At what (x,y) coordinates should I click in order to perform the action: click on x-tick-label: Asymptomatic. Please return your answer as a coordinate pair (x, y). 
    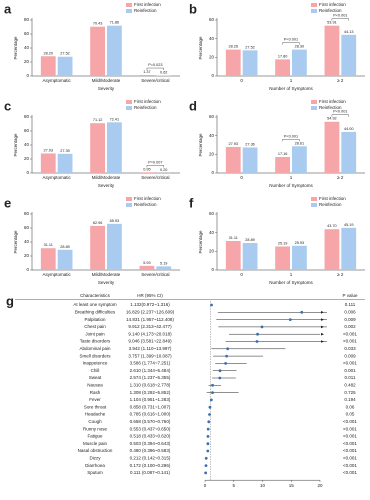
    Looking at the image, I should click on (57, 274).